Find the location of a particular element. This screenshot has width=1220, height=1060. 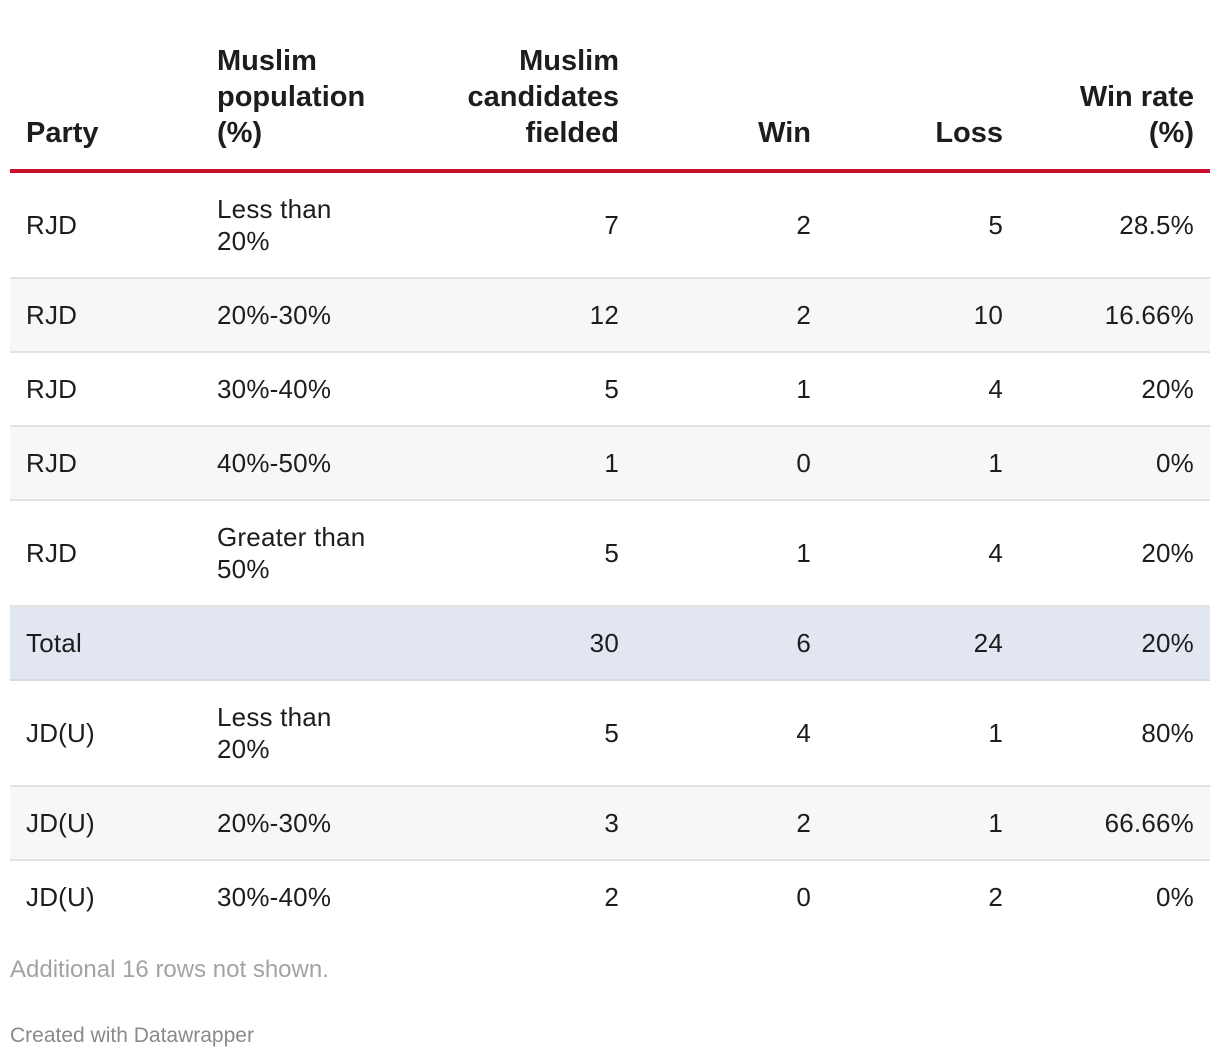

table-row: JD(U) 20%-30% 3 2 1 66.66% is located at coordinates (610, 823).